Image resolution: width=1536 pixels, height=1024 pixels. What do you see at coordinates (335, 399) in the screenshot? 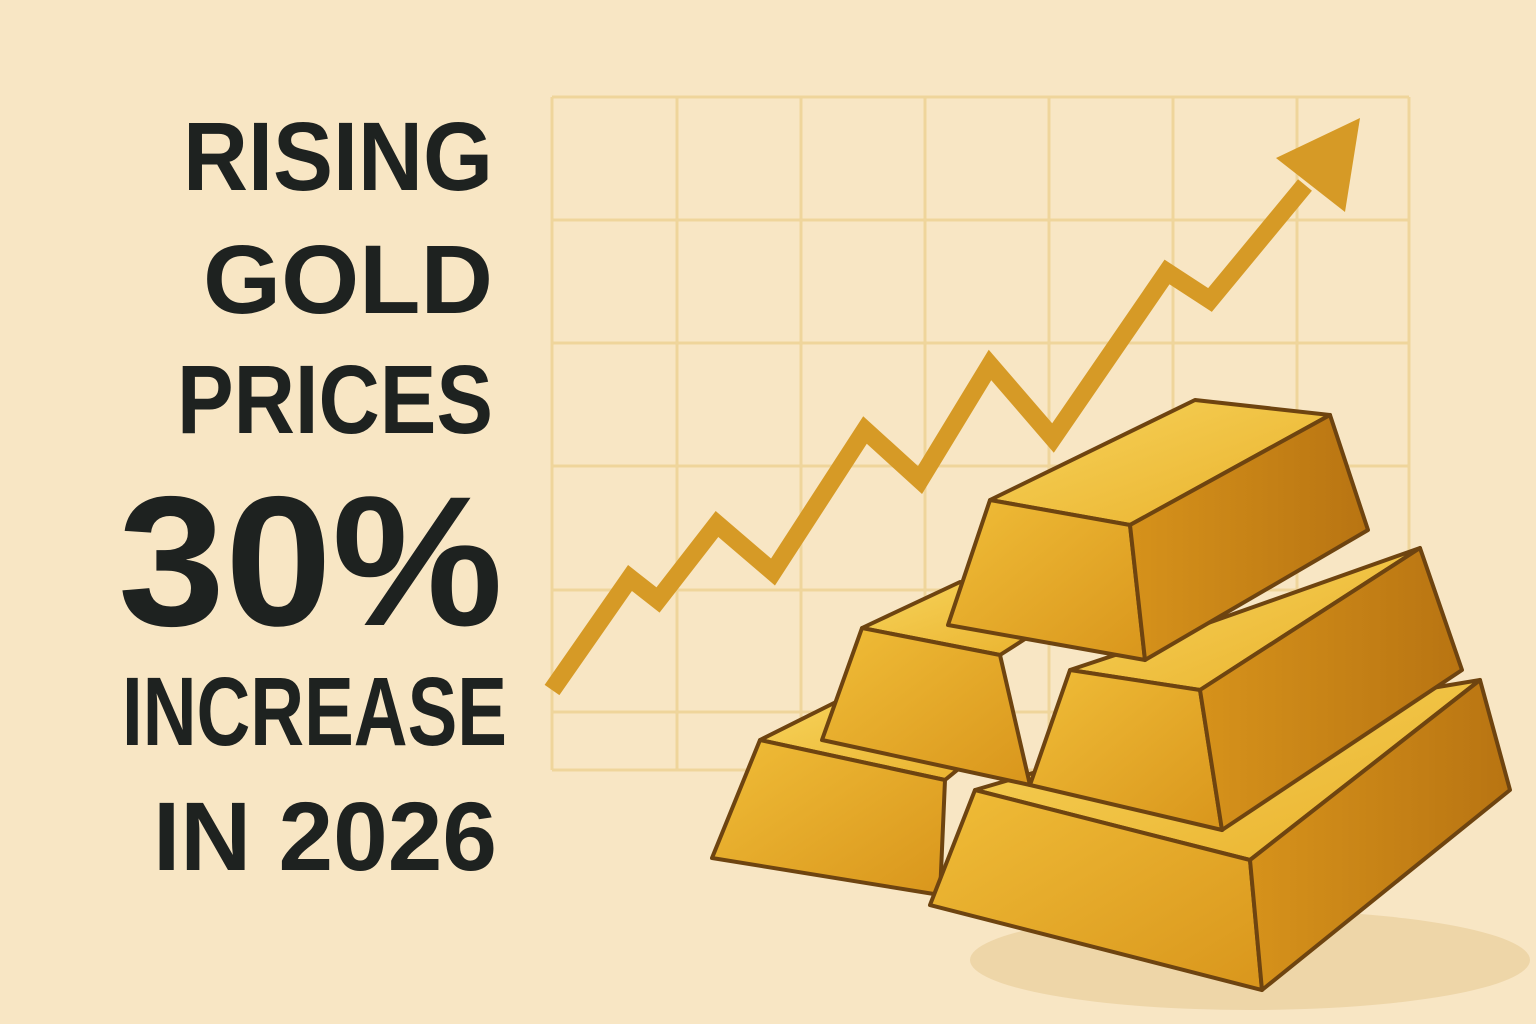
I see `headline-line: PRICES` at bounding box center [335, 399].